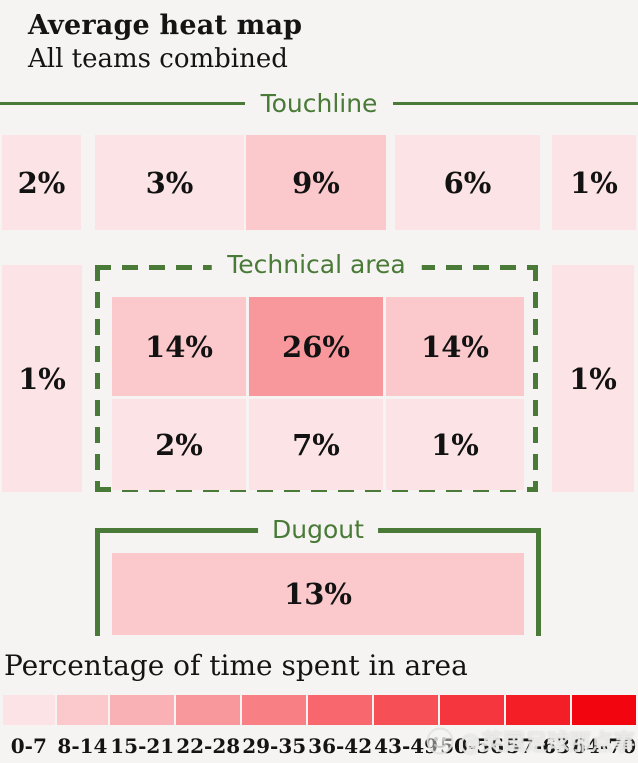 The height and width of the screenshot is (763, 638). What do you see at coordinates (604, 726) in the screenshot?
I see `legend-bin: 64-70` at bounding box center [604, 726].